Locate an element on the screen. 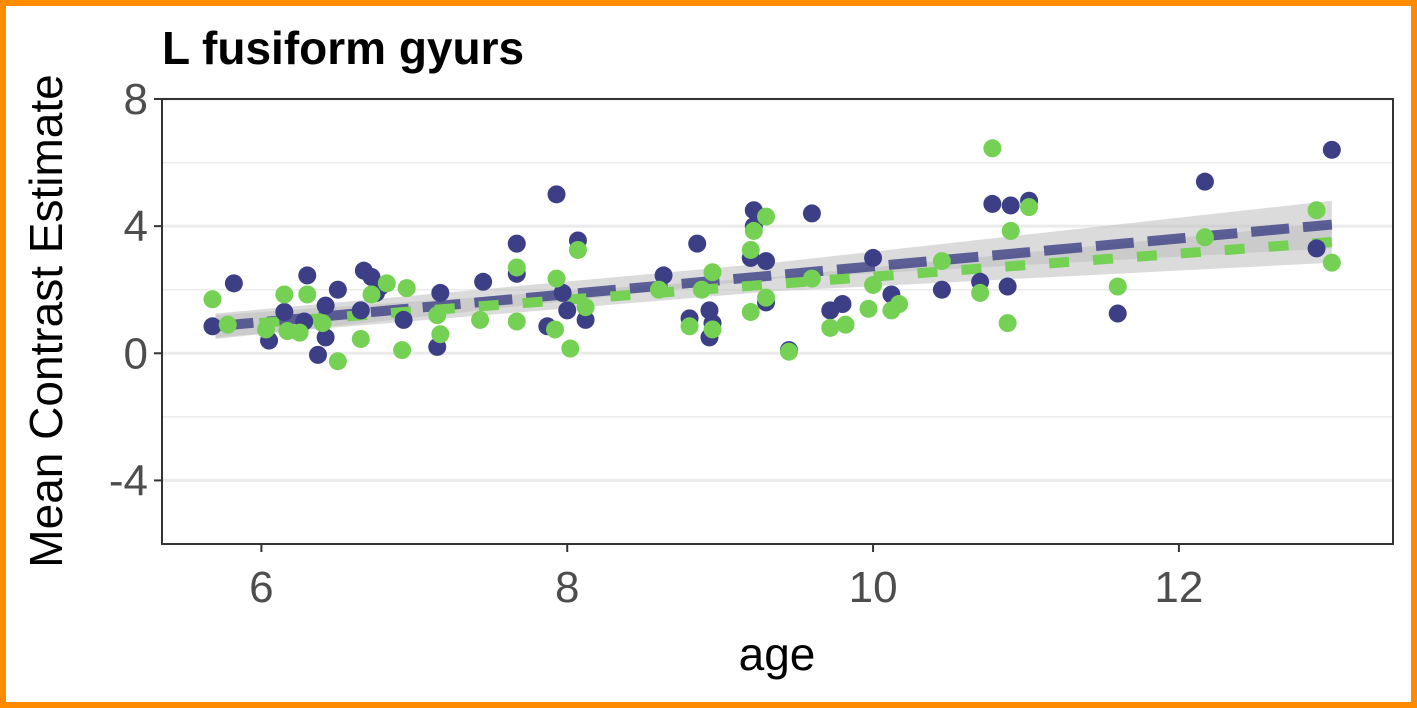 This screenshot has width=1417, height=708. y-tick-label: 0 is located at coordinates (136, 353).